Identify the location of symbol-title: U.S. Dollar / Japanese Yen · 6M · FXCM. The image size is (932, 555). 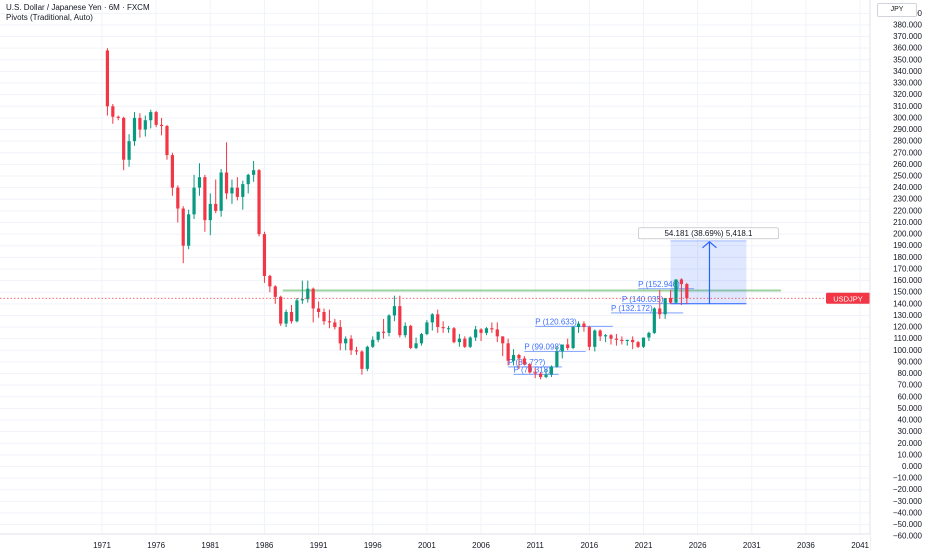
(78, 7).